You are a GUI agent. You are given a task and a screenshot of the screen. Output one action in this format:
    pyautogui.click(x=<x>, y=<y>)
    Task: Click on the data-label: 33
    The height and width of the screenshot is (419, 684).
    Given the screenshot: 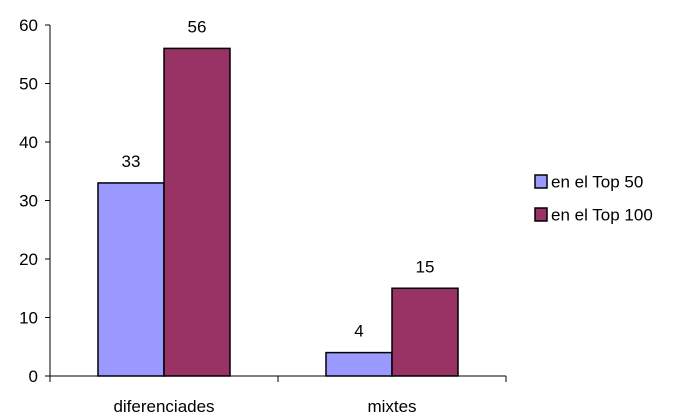 What is the action you would take?
    pyautogui.click(x=131, y=161)
    